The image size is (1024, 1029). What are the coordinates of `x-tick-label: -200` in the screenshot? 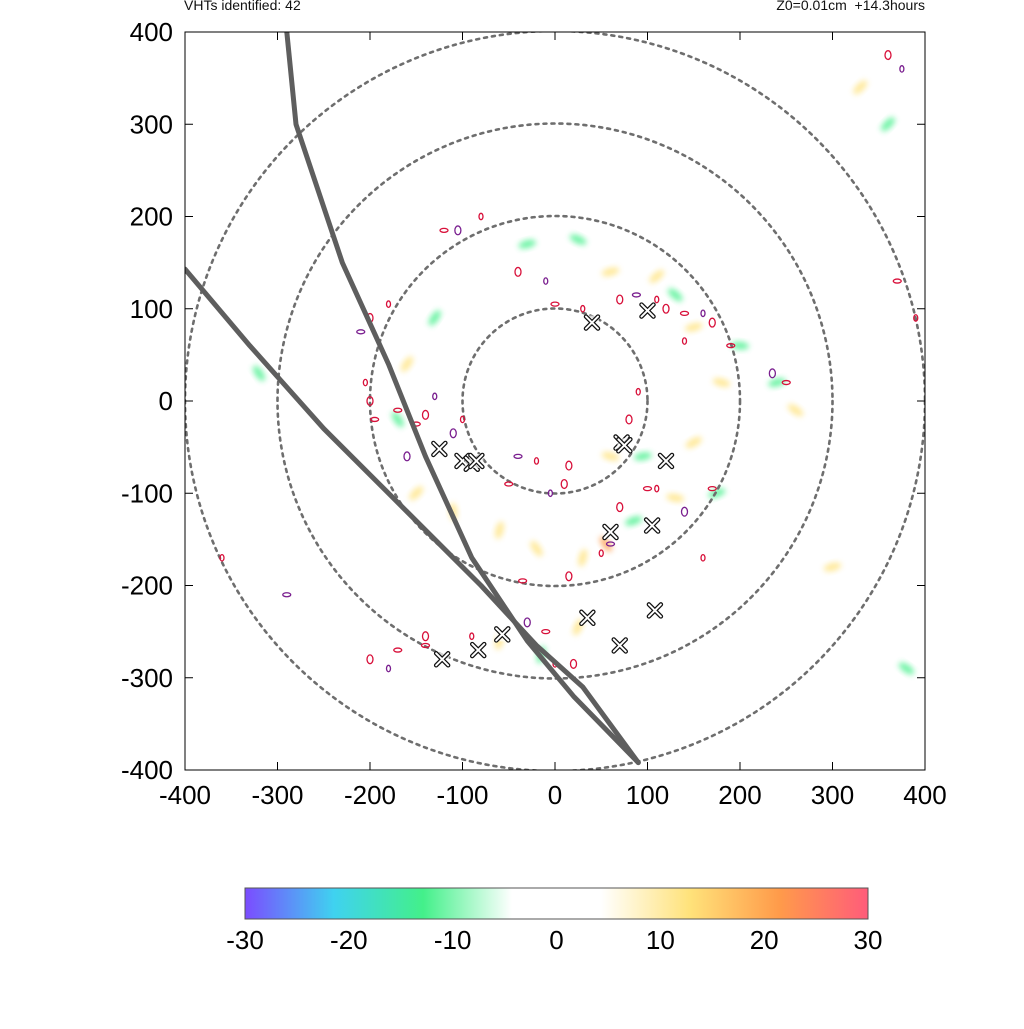 It's located at (370, 795).